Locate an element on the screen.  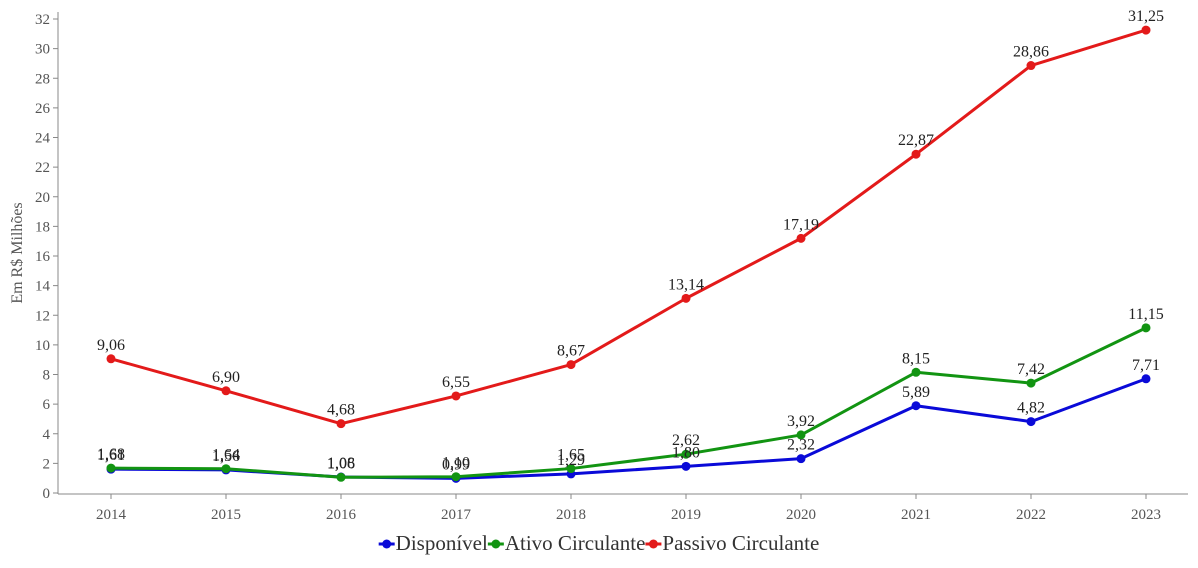
data-label: 1,64 is located at coordinates (226, 455).